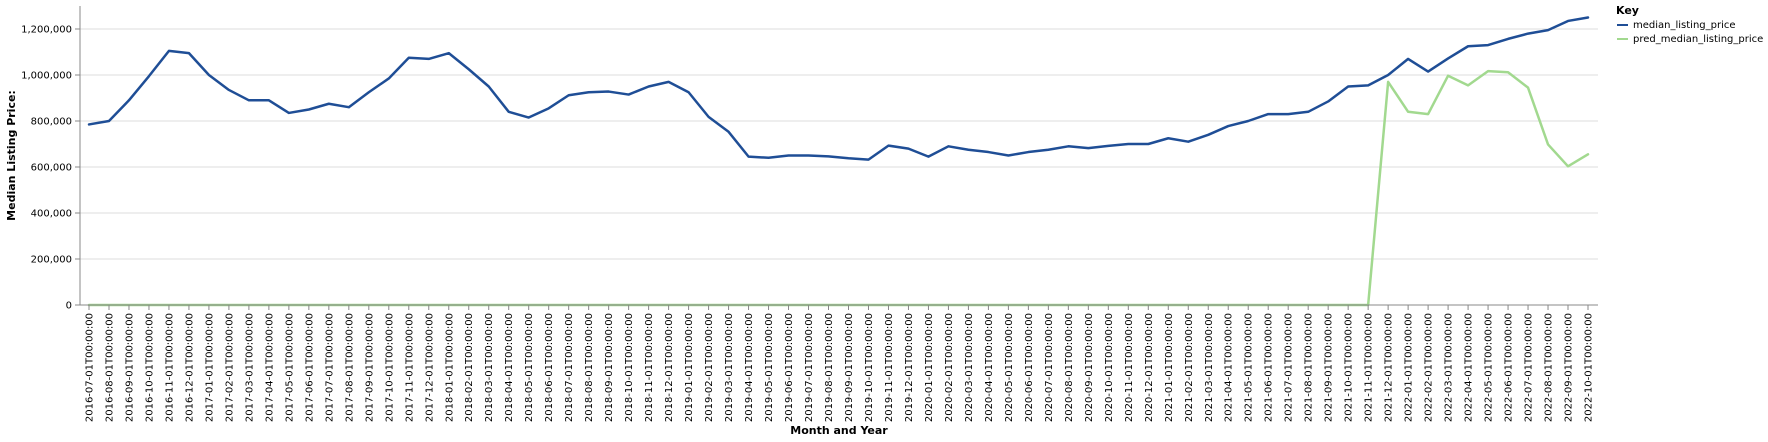 This screenshot has width=1768, height=442. I want to click on x-tick-label: 2018-05-01T00:00:00, so click(529, 367).